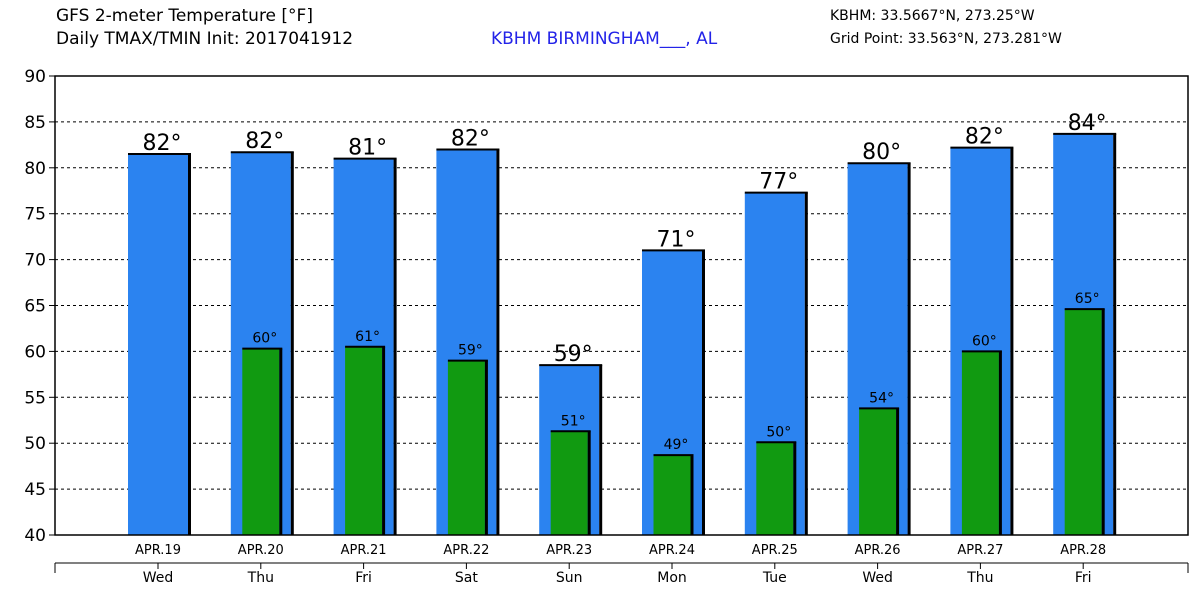 This screenshot has width=1200, height=600. Describe the element at coordinates (672, 578) in the screenshot. I see `x-day-label: Mon` at that location.